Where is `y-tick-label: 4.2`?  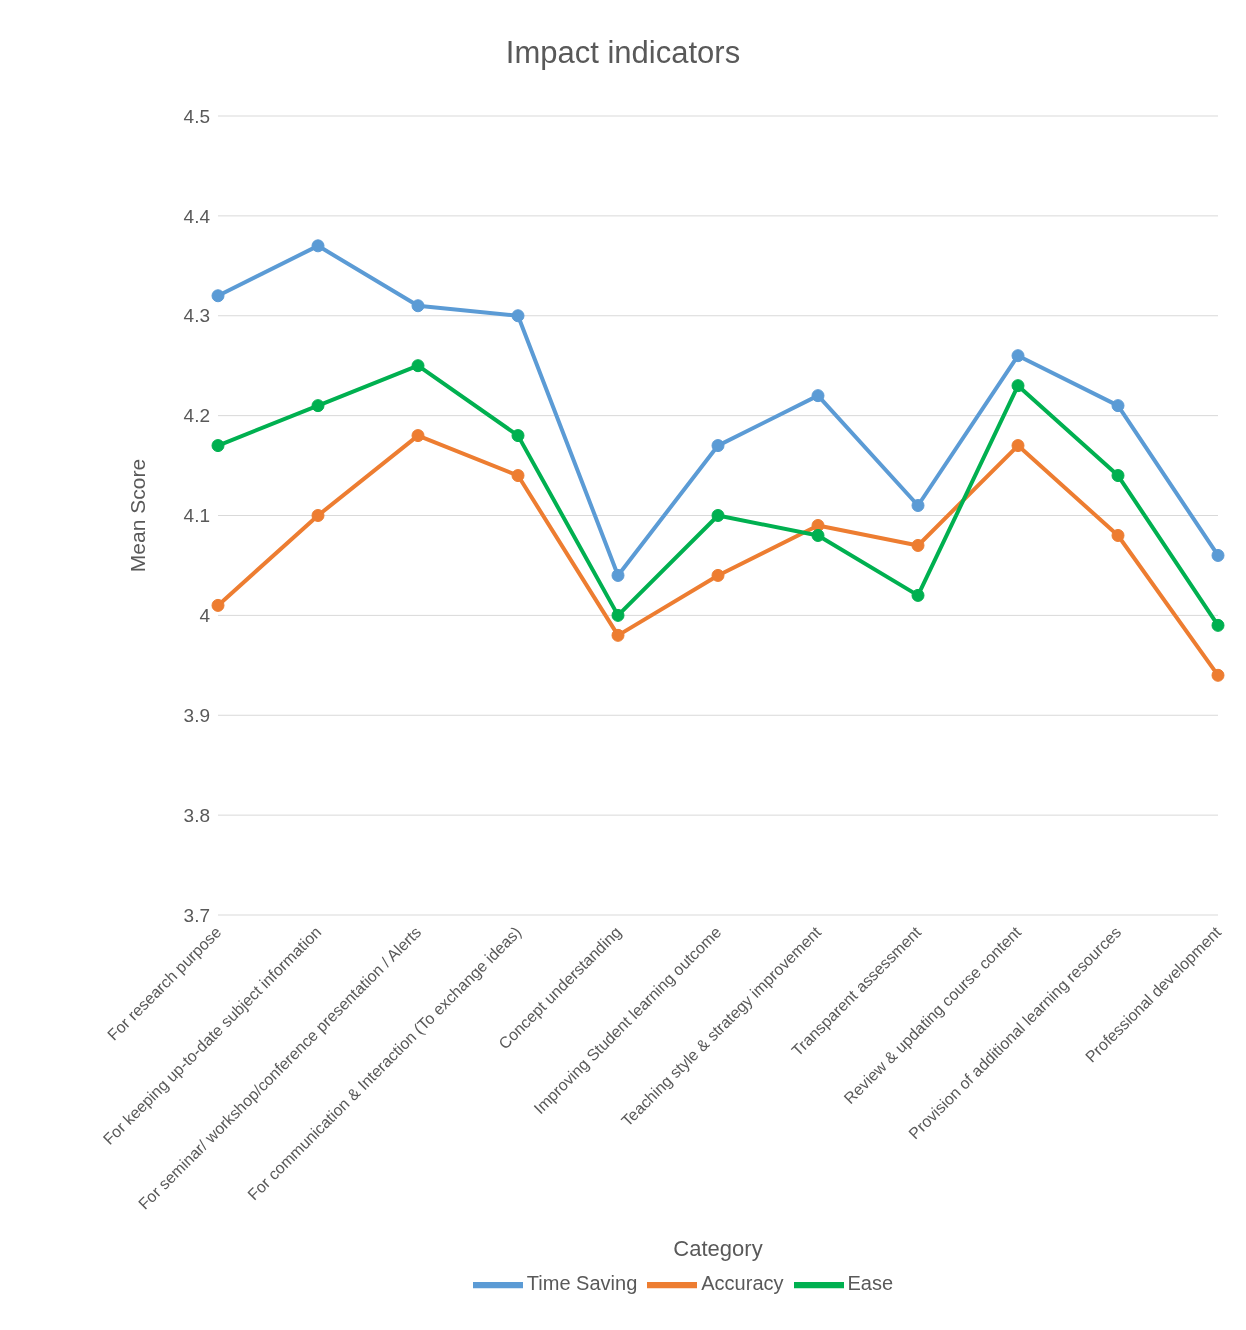 y-tick-label: 4.2 is located at coordinates (196, 416).